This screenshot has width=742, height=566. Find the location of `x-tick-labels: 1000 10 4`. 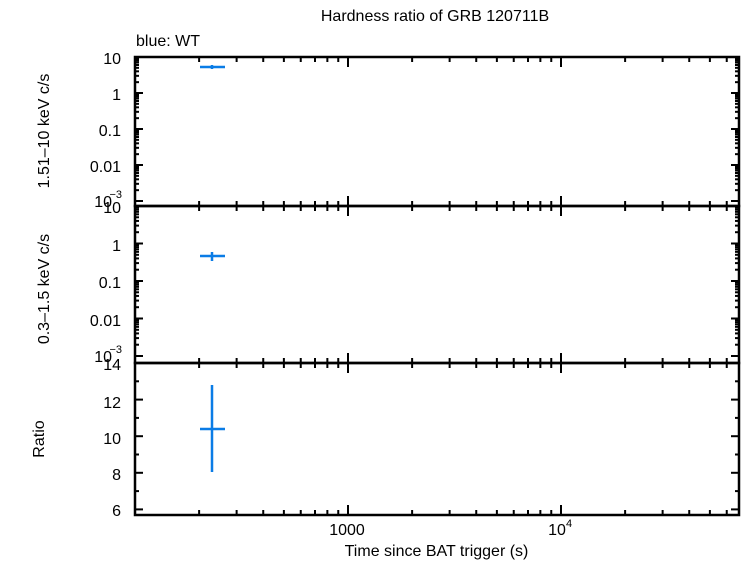

x-tick-labels: 1000 10 4 is located at coordinates (450, 528).